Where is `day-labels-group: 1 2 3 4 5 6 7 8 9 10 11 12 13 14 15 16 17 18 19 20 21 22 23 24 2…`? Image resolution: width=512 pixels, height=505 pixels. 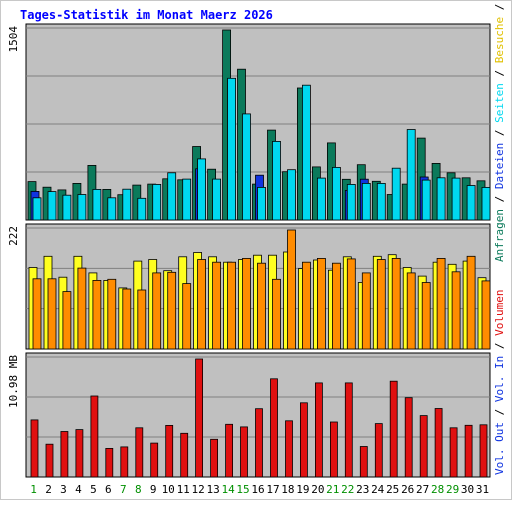
day-labels-group: 1 2 3 4 5 6 7 8 9 10 11 12 13 14 15 16 17 18 19 20 21 22 23 24 2… is located at coordinates (259, 489).